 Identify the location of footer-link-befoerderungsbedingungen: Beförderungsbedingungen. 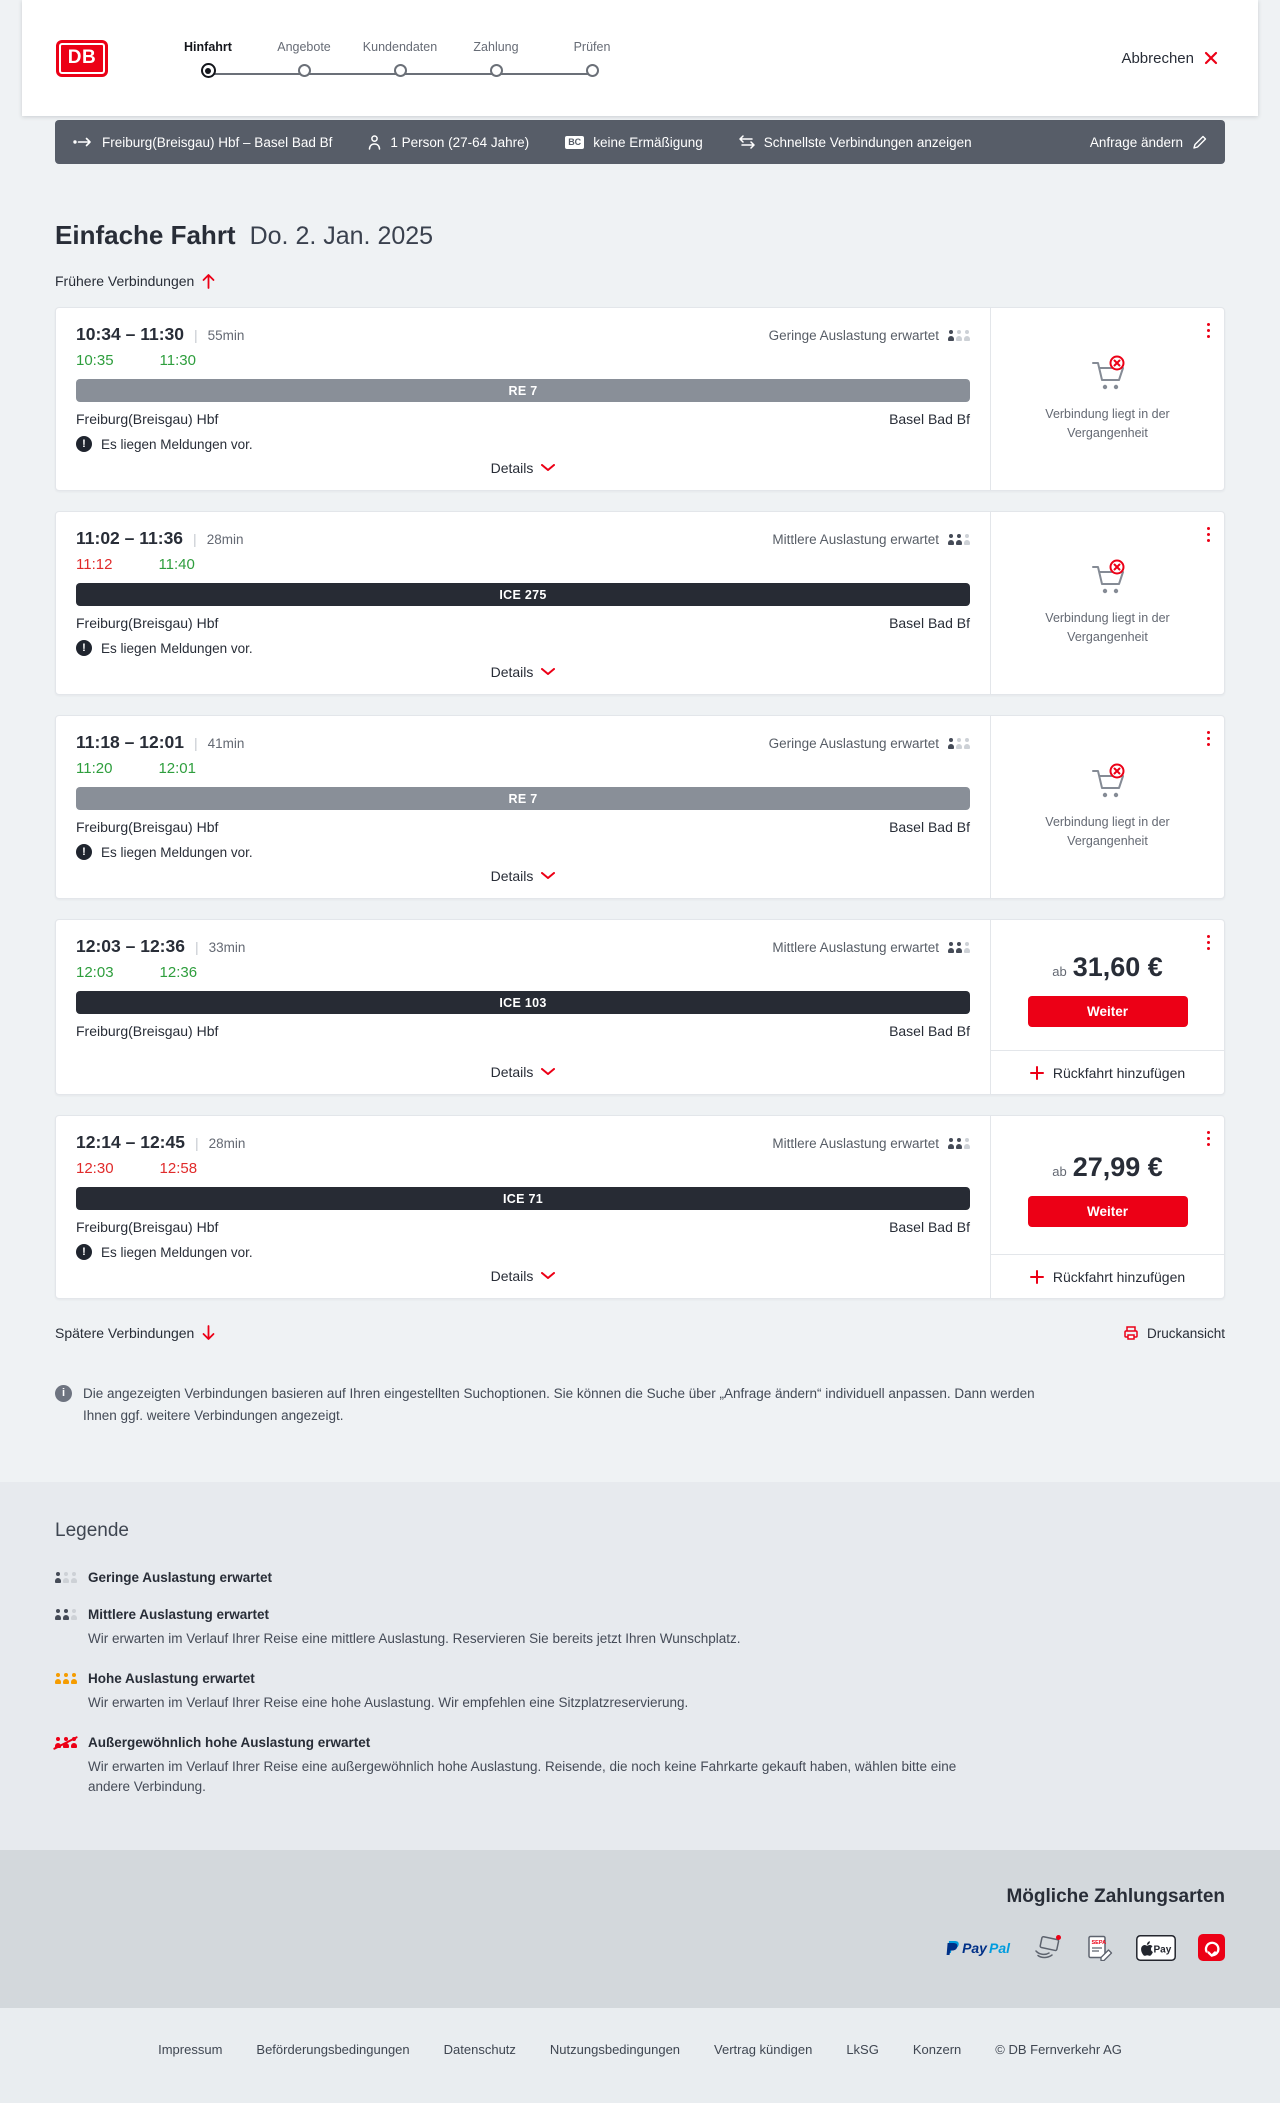
(333, 2049).